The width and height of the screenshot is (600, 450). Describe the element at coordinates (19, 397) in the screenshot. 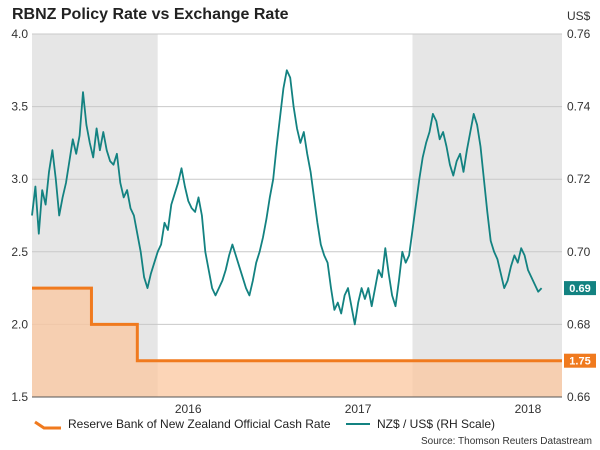

I see `left-tick-label-0: 1.5` at that location.